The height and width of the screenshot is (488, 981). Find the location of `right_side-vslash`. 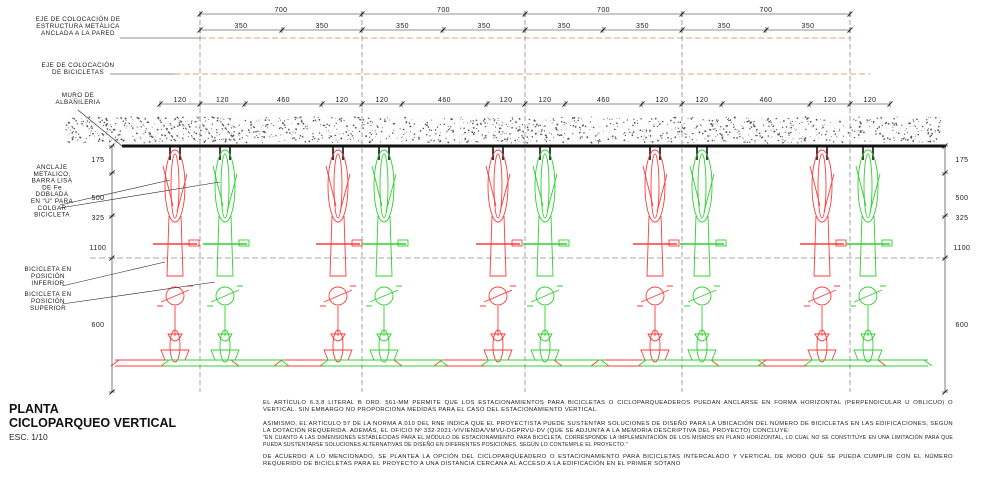

right_side-vslash is located at coordinates (945, 258).